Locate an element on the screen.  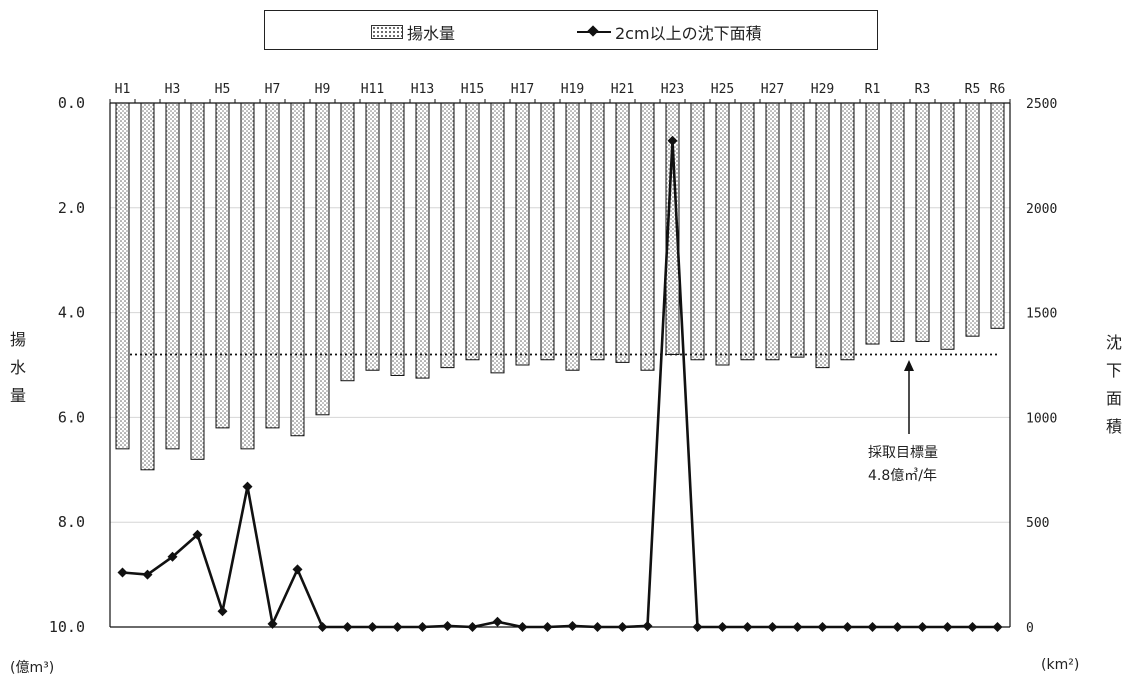
legend-item-bar: 揚水量 is located at coordinates (413, 32).